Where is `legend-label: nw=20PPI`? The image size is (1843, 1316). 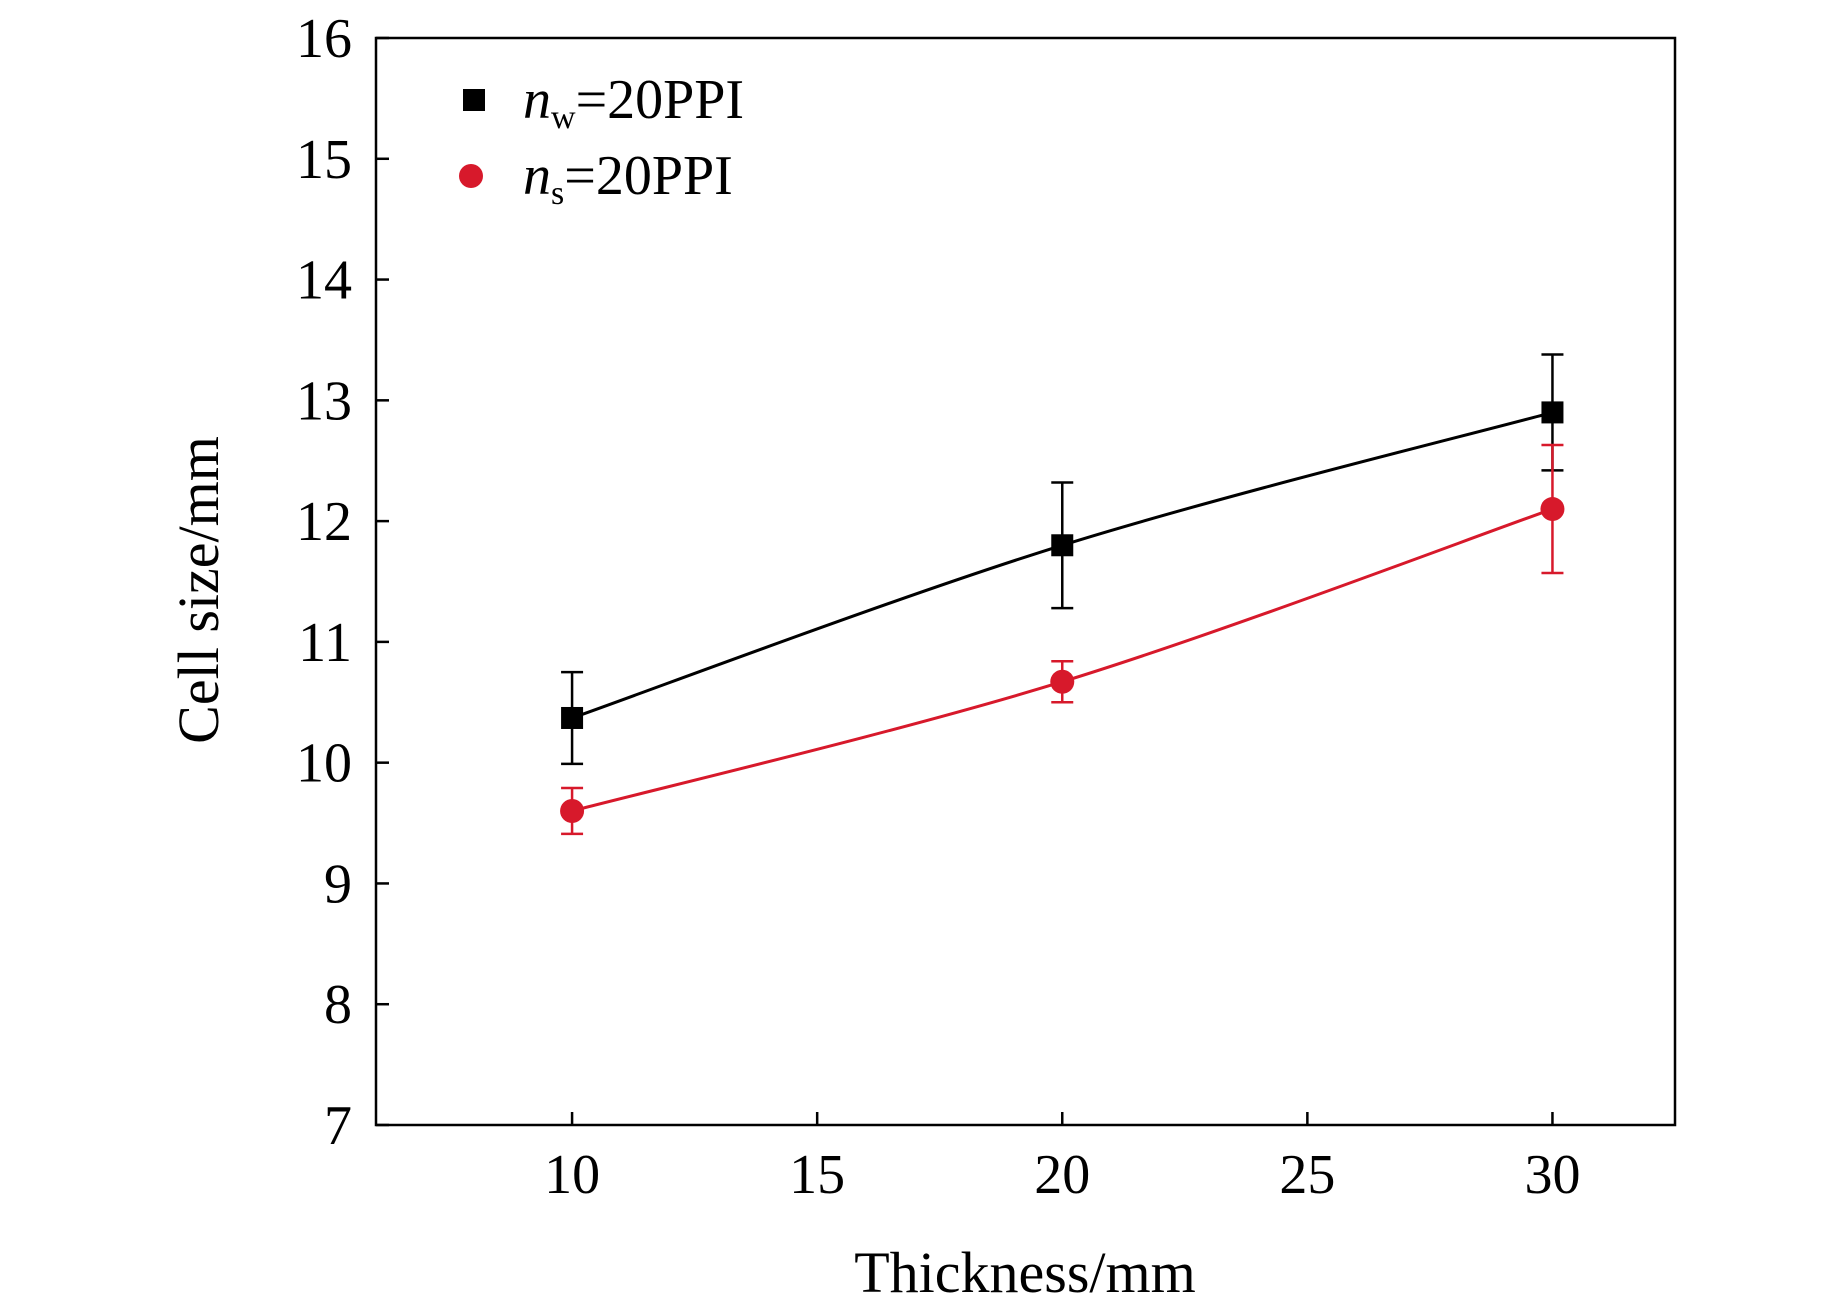 legend-label: nw=20PPI is located at coordinates (633, 102).